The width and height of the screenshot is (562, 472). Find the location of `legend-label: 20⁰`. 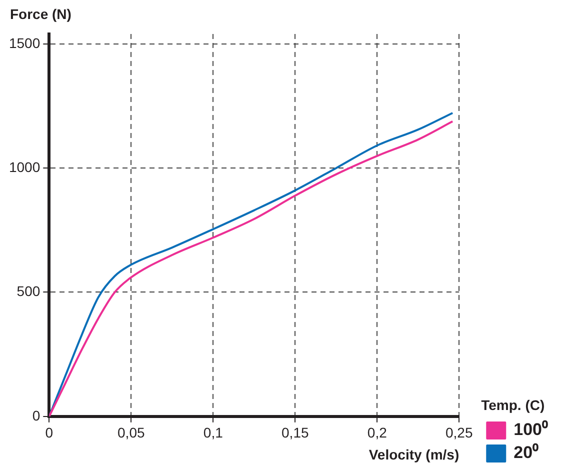

legend-label: 20⁰ is located at coordinates (526, 452).